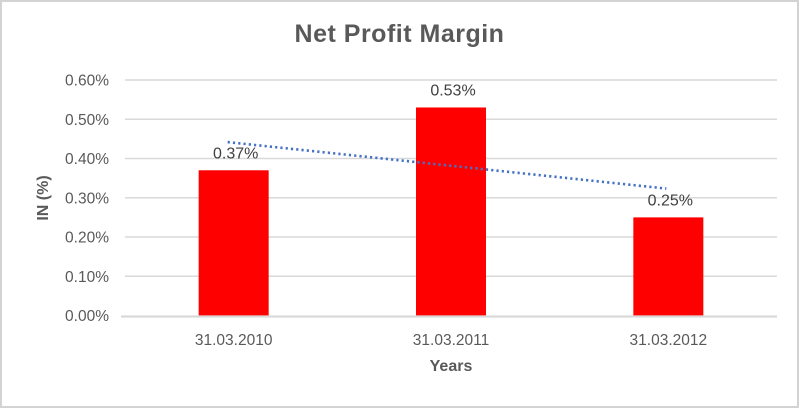 Image resolution: width=799 pixels, height=408 pixels. I want to click on bar-31.03.2011, so click(451, 211).